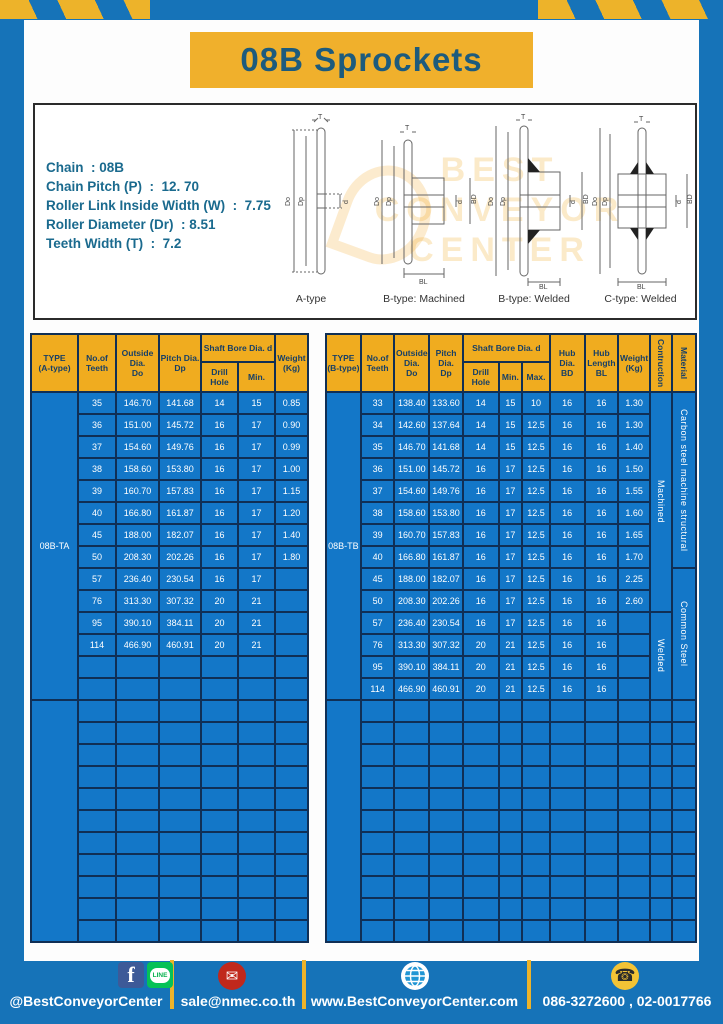 Image resolution: width=723 pixels, height=1024 pixels. I want to click on svg-text: BL, so click(423, 282).